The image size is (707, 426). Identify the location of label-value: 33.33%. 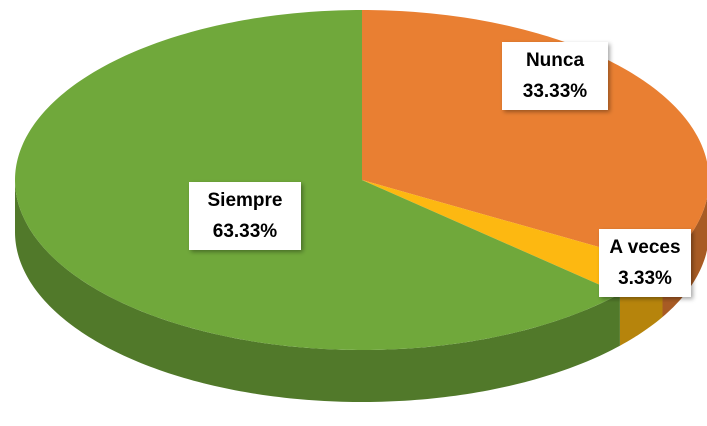
(555, 91).